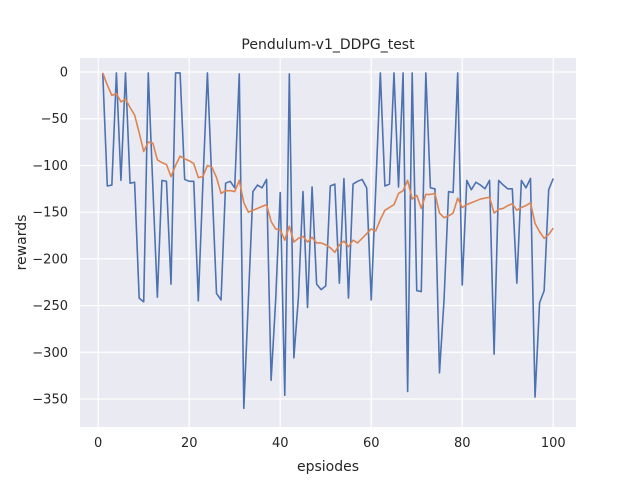 The height and width of the screenshot is (480, 640). I want to click on x-tick-label: 20, so click(189, 443).